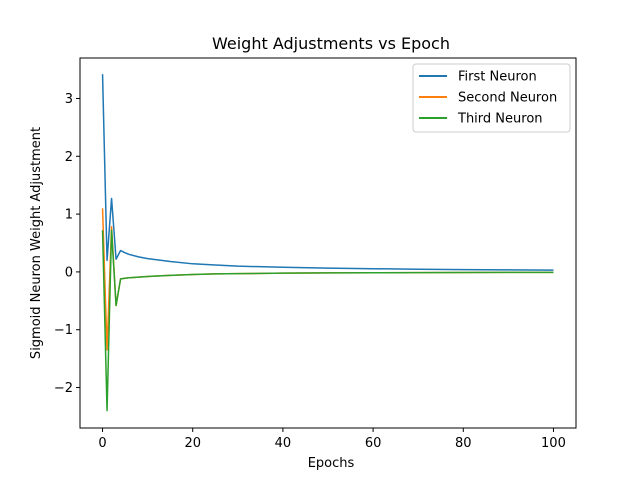 This screenshot has width=640, height=480. I want to click on y-tick-label: 3, so click(69, 99).